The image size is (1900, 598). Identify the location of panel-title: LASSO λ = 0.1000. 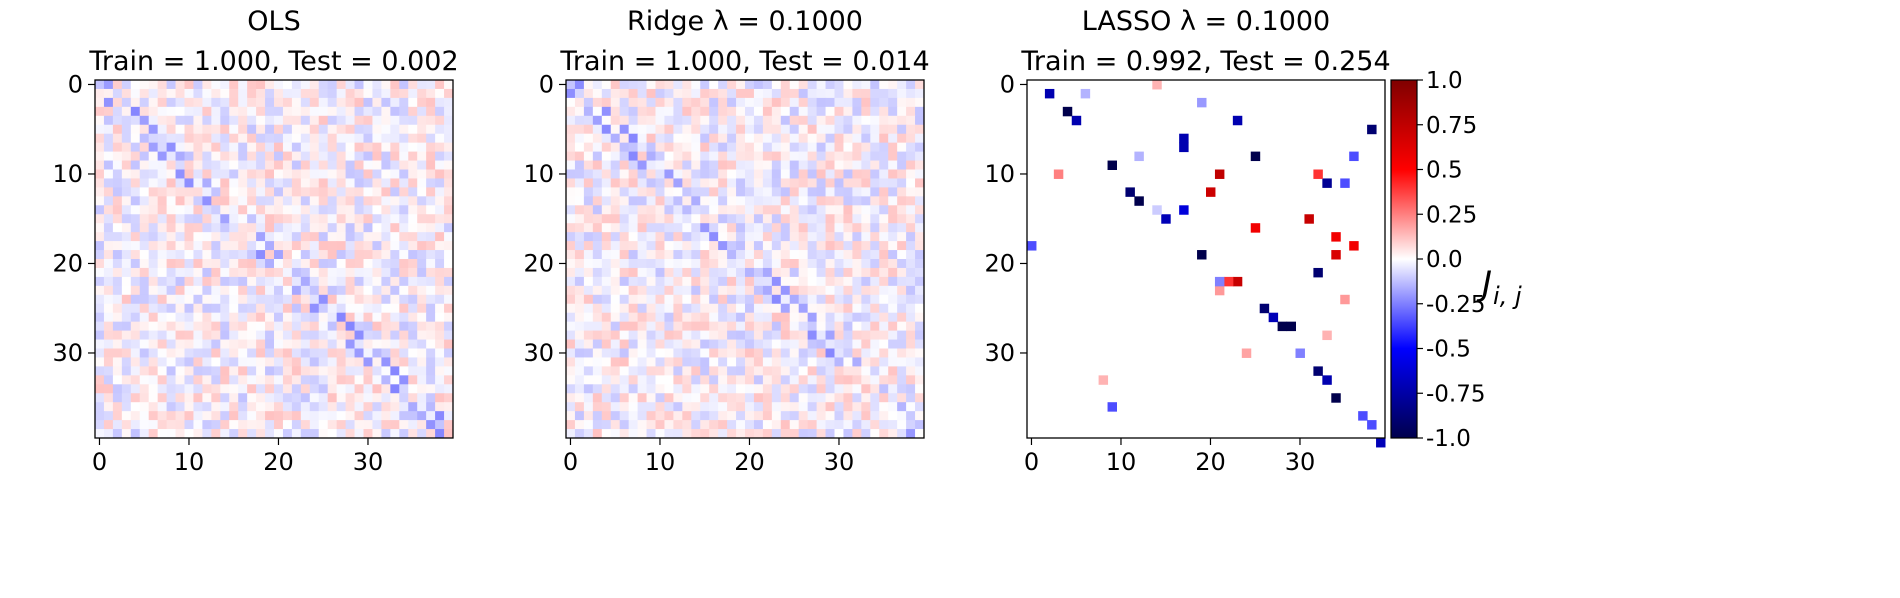
(1206, 21).